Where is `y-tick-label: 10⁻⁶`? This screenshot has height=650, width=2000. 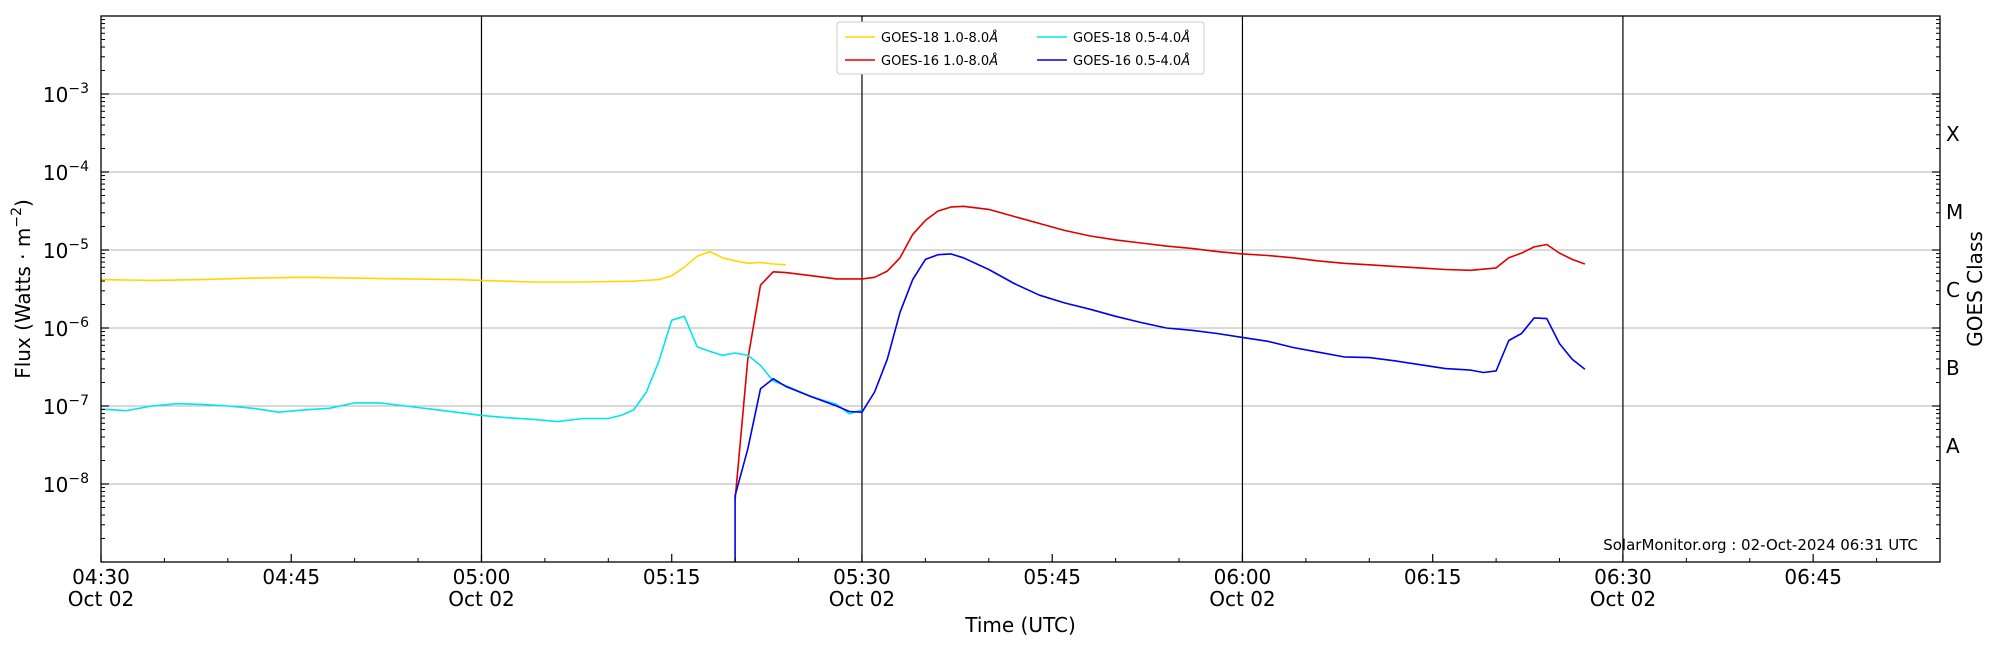 y-tick-label: 10⁻⁶ is located at coordinates (66, 328).